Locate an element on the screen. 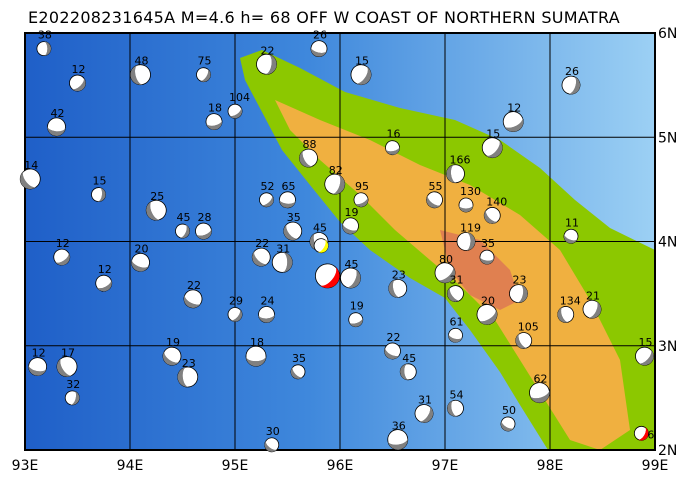 Image resolution: width=684 pixels, height=479 pixels. depth-label: 32 is located at coordinates (73, 384).